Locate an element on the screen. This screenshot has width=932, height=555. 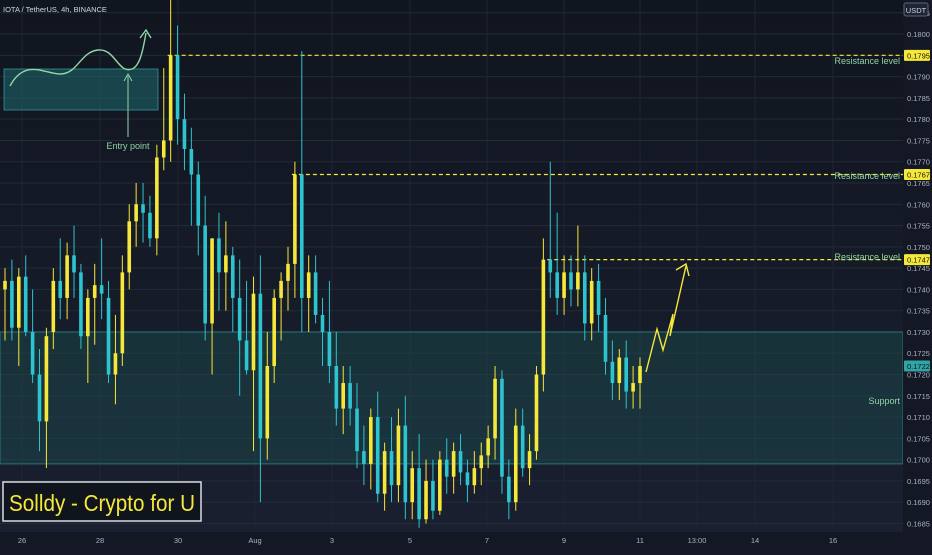
price-tick-label: 0.1800 is located at coordinates (918, 34).